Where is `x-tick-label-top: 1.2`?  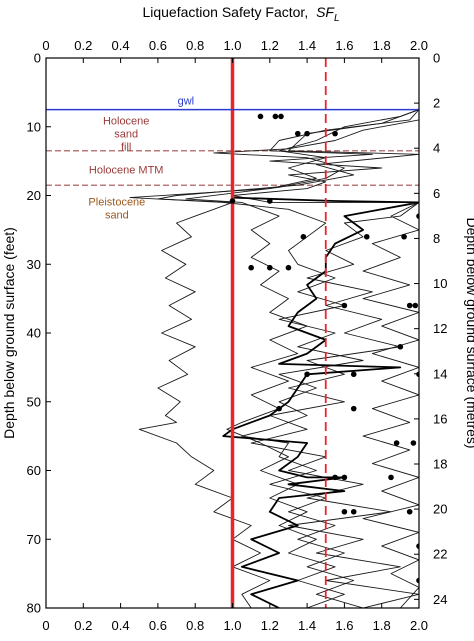
x-tick-label-top: 1.2 is located at coordinates (270, 45).